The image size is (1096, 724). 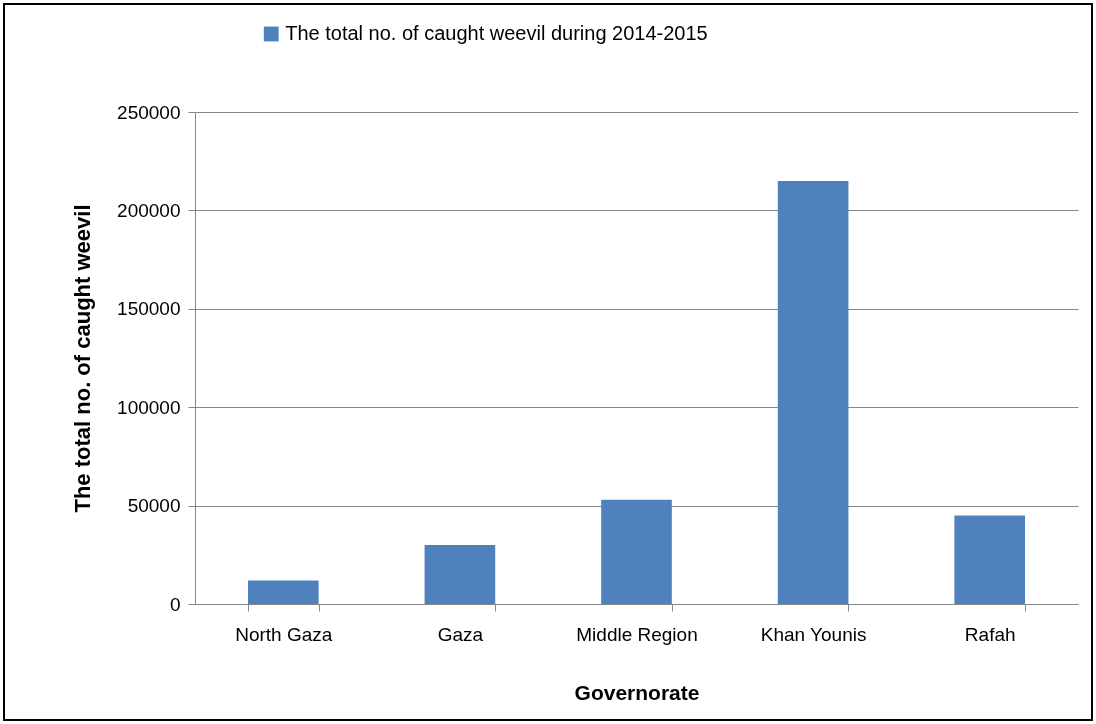 I want to click on y-tick-label: 150000, so click(x=149, y=309).